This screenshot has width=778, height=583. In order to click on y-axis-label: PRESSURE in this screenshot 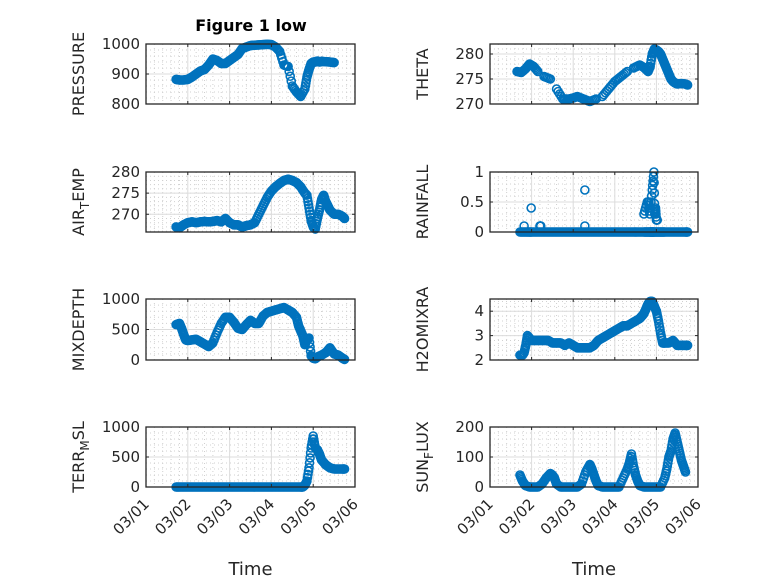, I will do `click(78, 74)`.